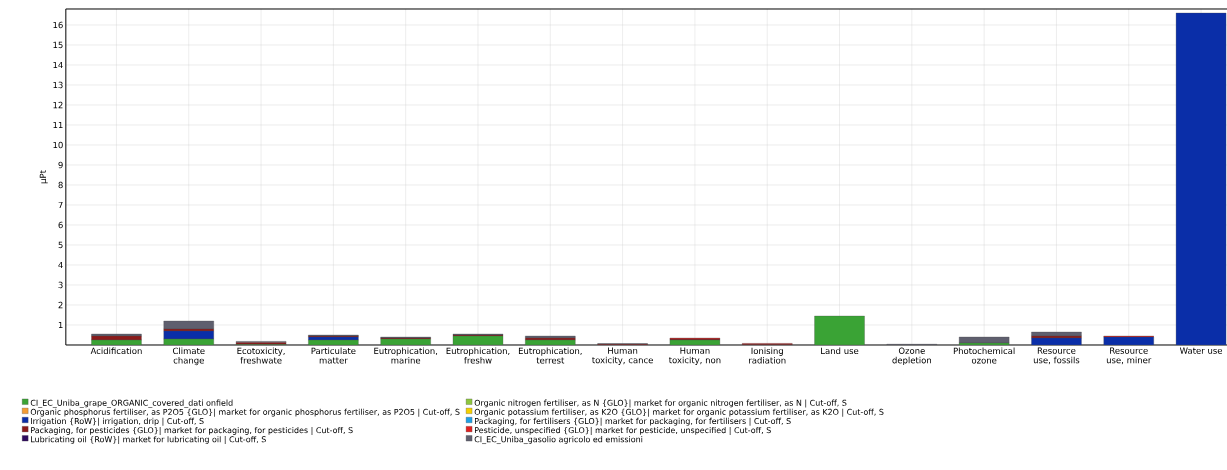 The image size is (1227, 470). I want to click on y-tick-label: 7, so click(60, 205).